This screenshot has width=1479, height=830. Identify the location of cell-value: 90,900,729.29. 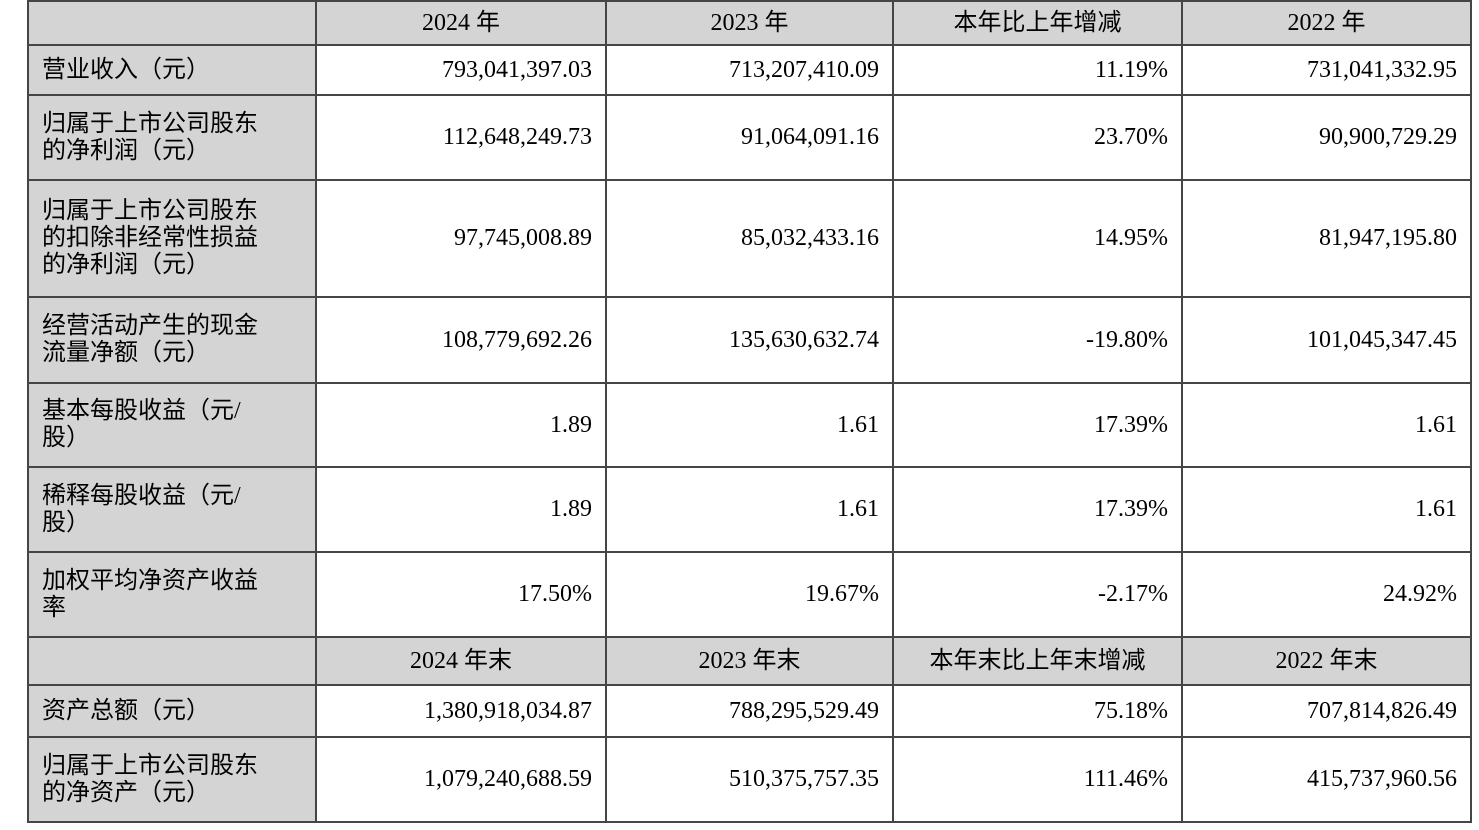
(1326, 137).